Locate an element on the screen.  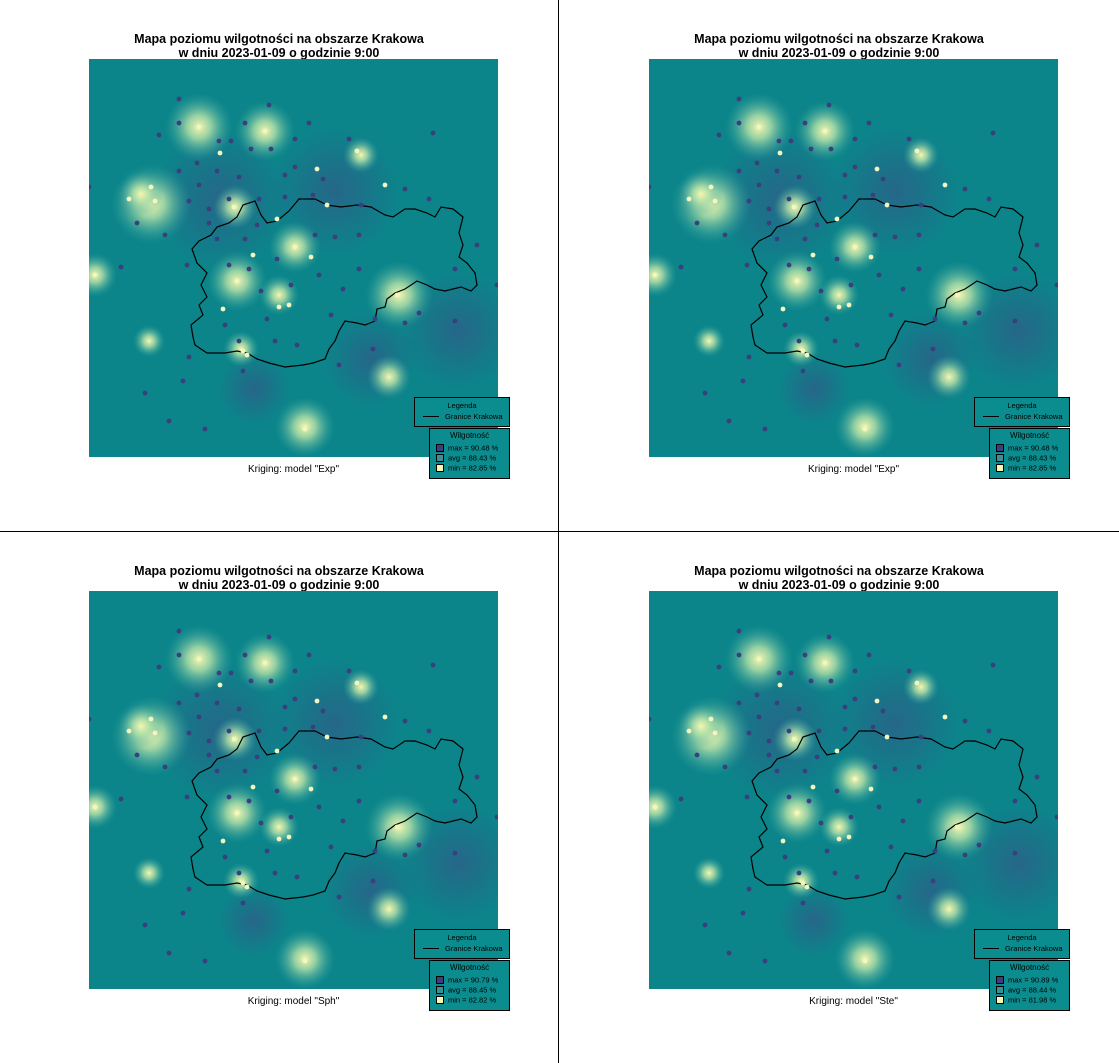
model-caption: Kriging: model "Sph" is located at coordinates (293, 1001).